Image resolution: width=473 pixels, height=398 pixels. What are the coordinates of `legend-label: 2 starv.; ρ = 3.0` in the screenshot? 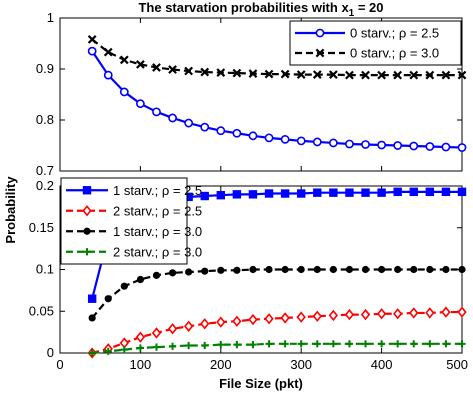 It's located at (157, 251).